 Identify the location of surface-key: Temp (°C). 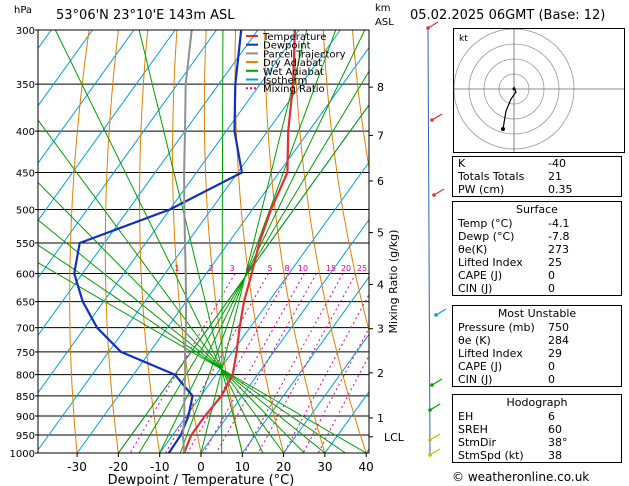
(485, 223).